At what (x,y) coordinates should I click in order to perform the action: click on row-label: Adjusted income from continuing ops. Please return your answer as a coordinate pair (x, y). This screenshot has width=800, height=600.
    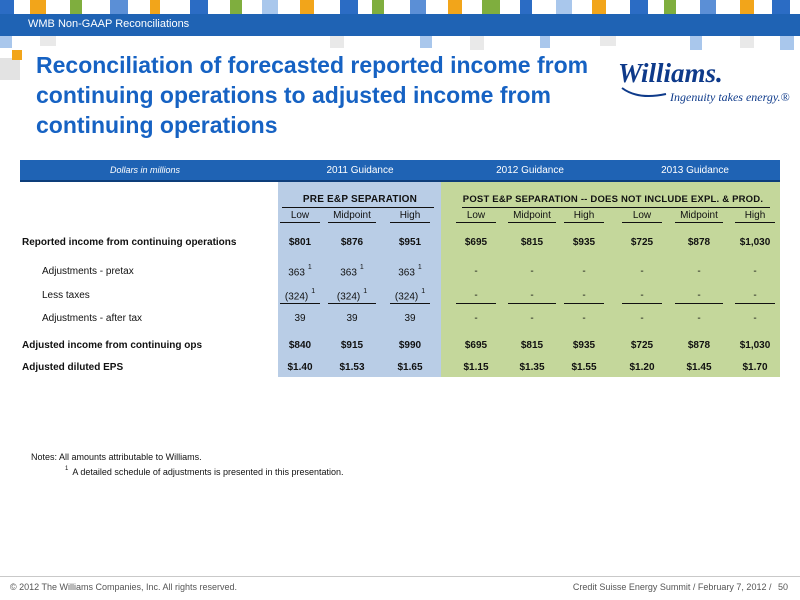
    Looking at the image, I should click on (112, 345).